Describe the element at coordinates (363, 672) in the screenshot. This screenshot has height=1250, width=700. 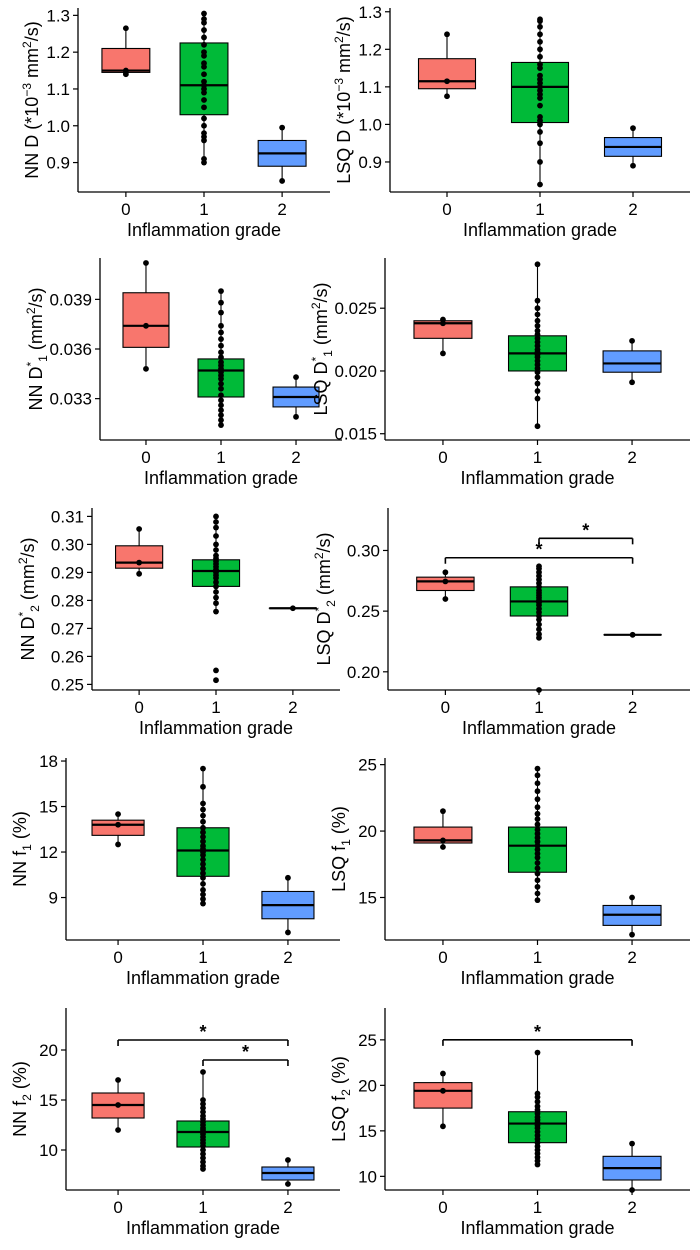
I see `y-tick-label: 0.20` at that location.